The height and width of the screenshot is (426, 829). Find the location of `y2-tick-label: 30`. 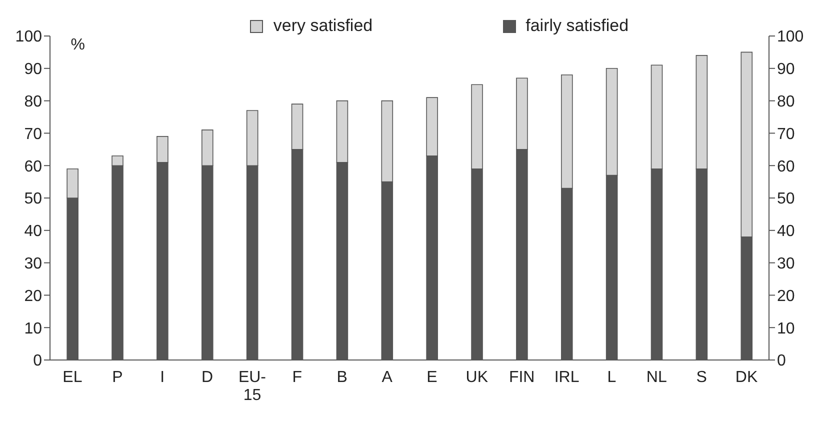

y2-tick-label: 30 is located at coordinates (786, 263).